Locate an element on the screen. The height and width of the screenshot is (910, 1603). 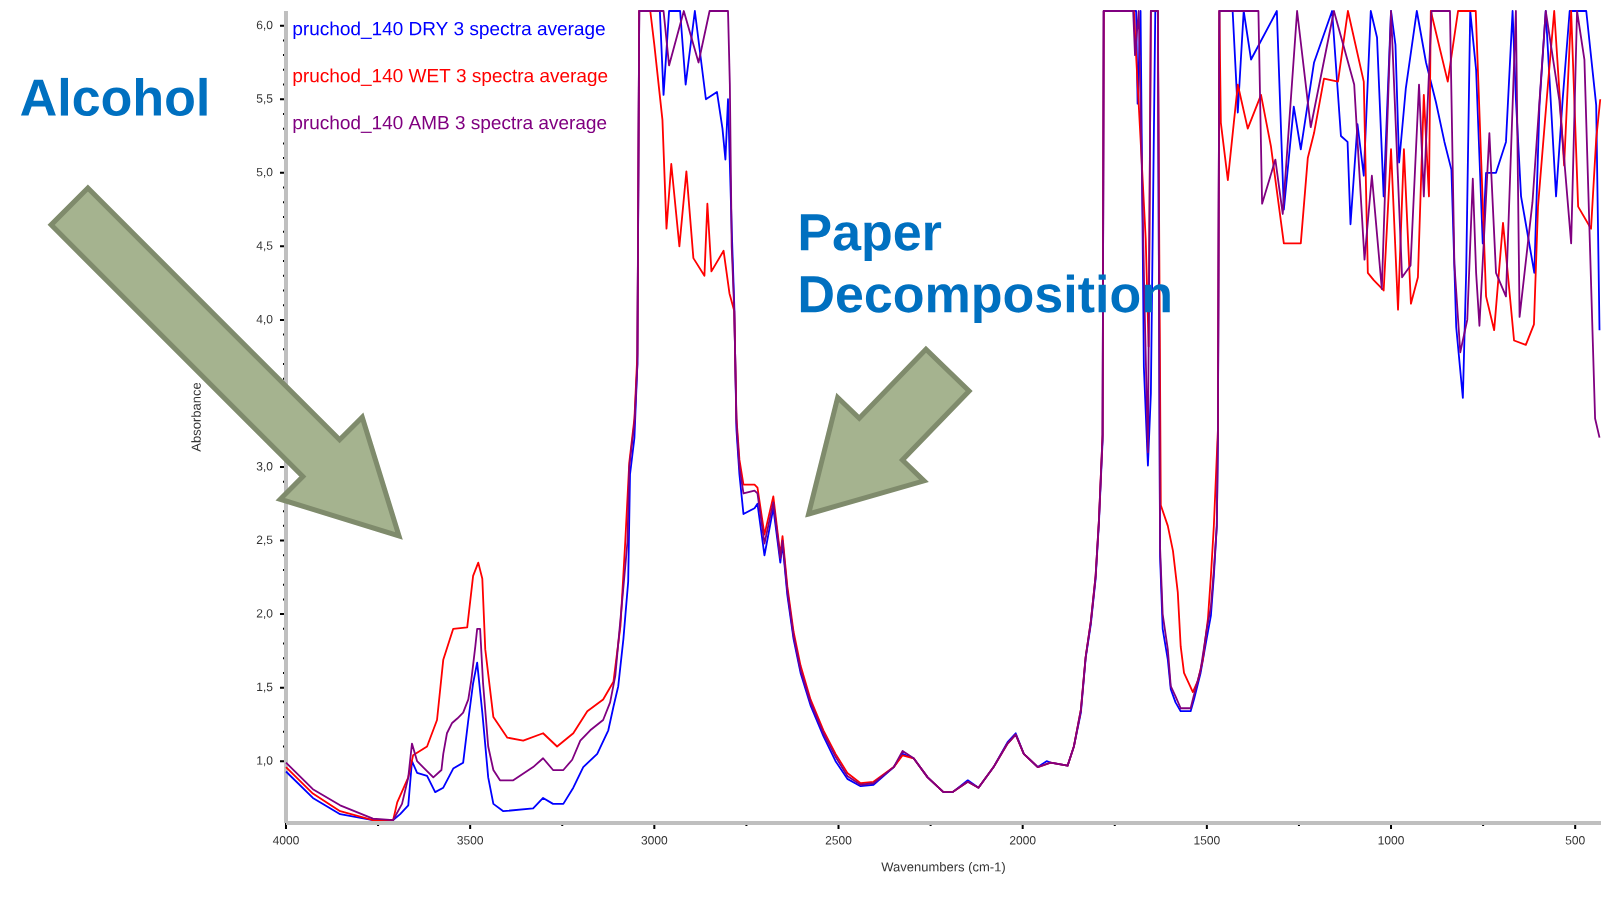
y-tick-label: 5,0 is located at coordinates (264, 172).